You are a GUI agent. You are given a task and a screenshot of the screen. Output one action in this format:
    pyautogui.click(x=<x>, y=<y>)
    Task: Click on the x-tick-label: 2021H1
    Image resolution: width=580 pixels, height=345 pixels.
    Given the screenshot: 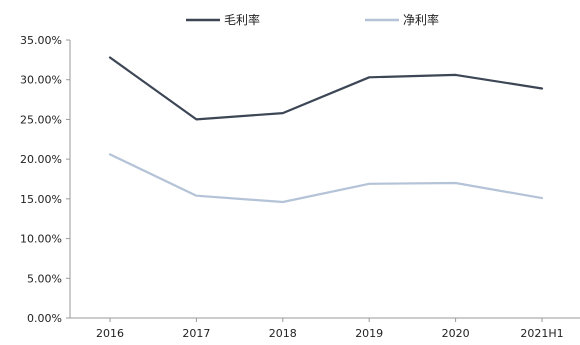 What is the action you would take?
    pyautogui.click(x=541, y=333)
    